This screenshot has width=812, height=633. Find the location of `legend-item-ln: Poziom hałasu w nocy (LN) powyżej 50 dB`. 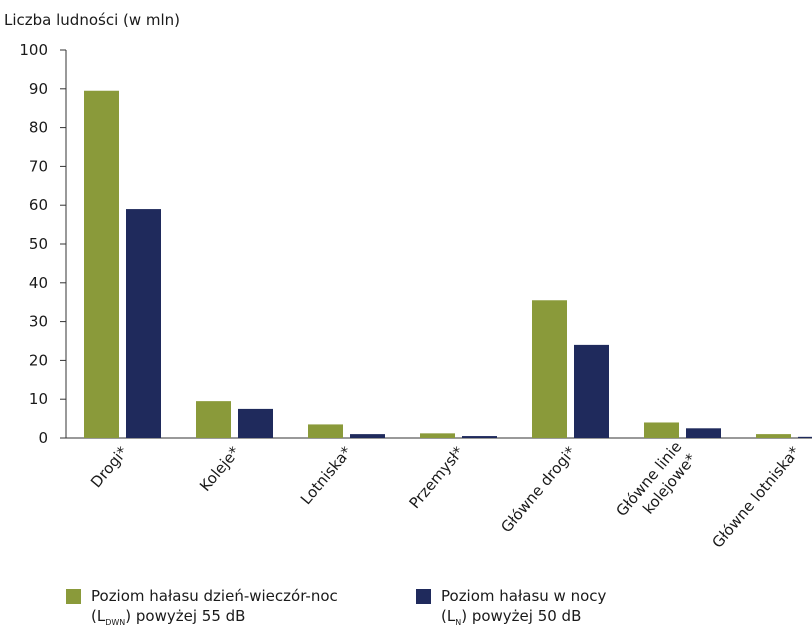

legend-item-ln: Poziom hałasu w nocy (LN) powyżej 50 dB is located at coordinates (511, 609).